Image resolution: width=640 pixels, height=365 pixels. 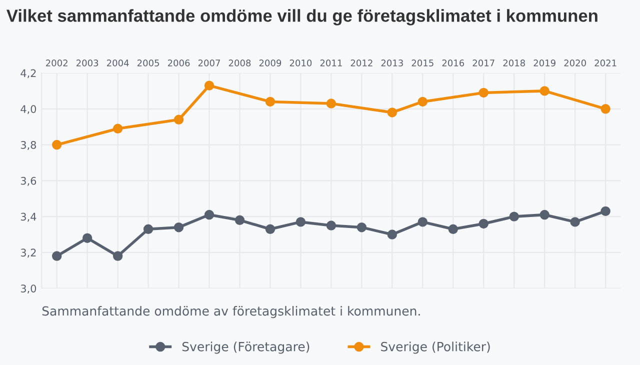 What do you see at coordinates (270, 63) in the screenshot?
I see `x-tick-label: 2009` at bounding box center [270, 63].